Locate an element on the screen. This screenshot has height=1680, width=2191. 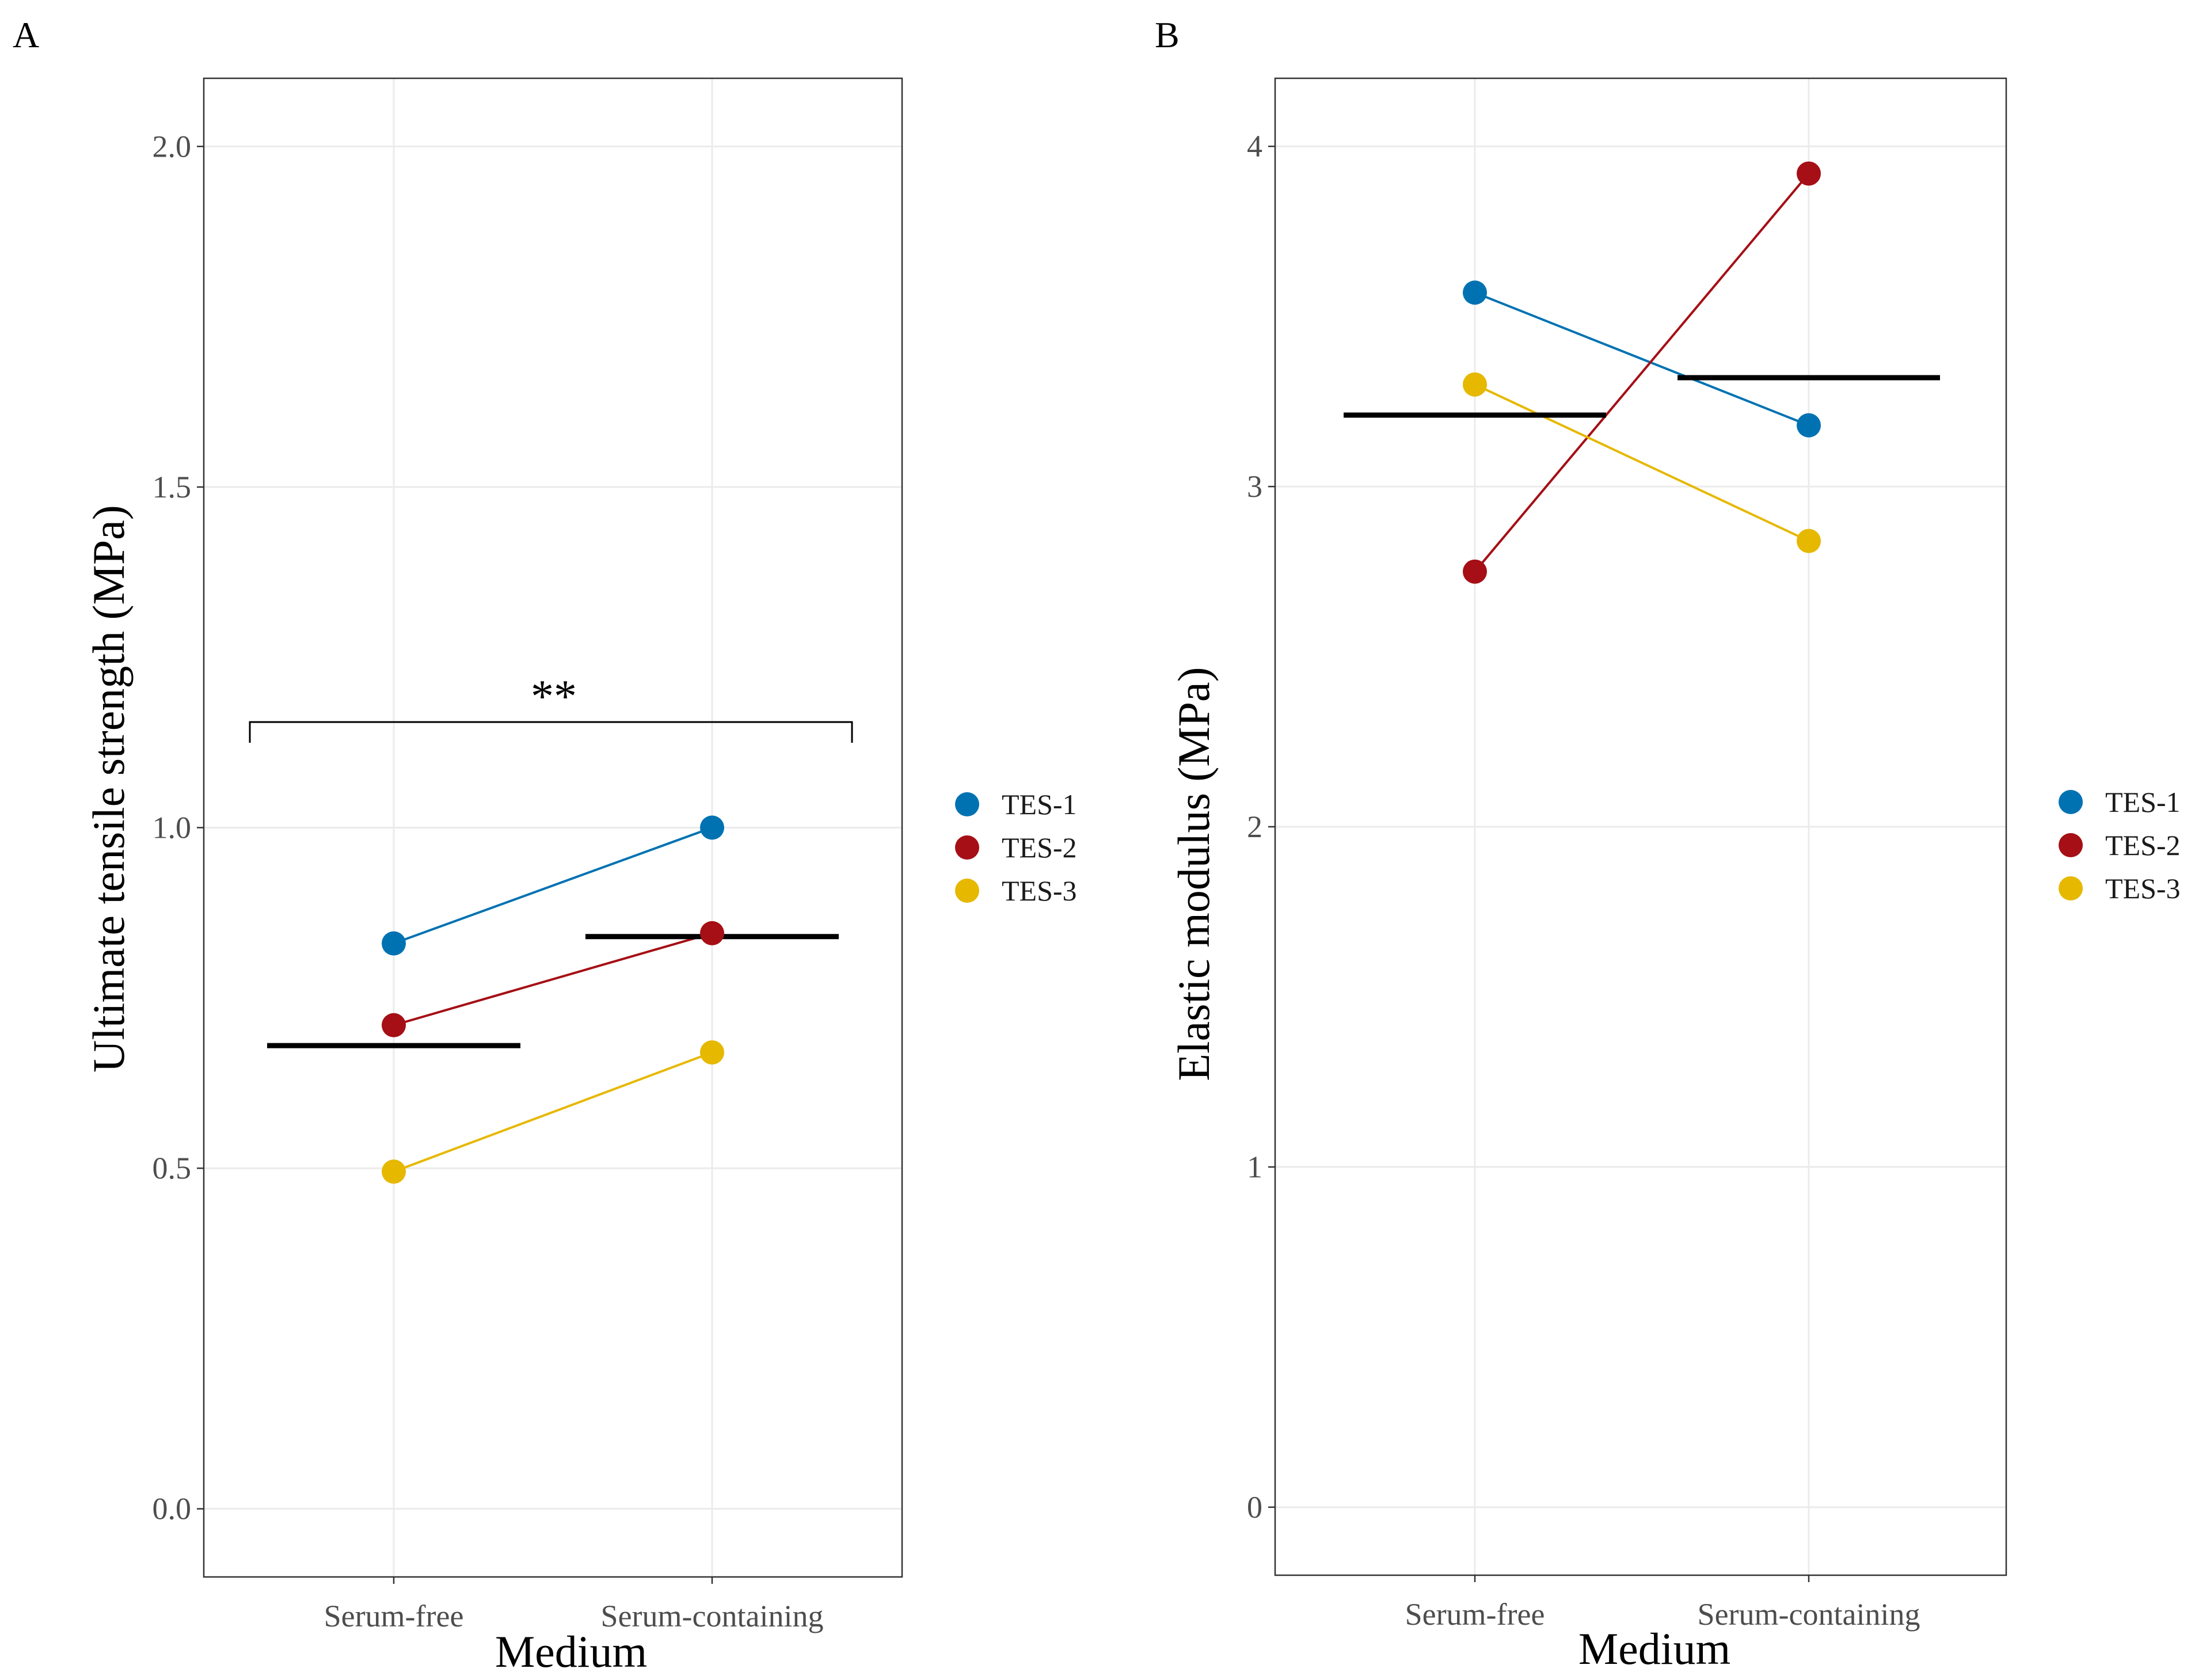
panel-a-y-tick-label-1: 0.5 is located at coordinates (172, 1168).